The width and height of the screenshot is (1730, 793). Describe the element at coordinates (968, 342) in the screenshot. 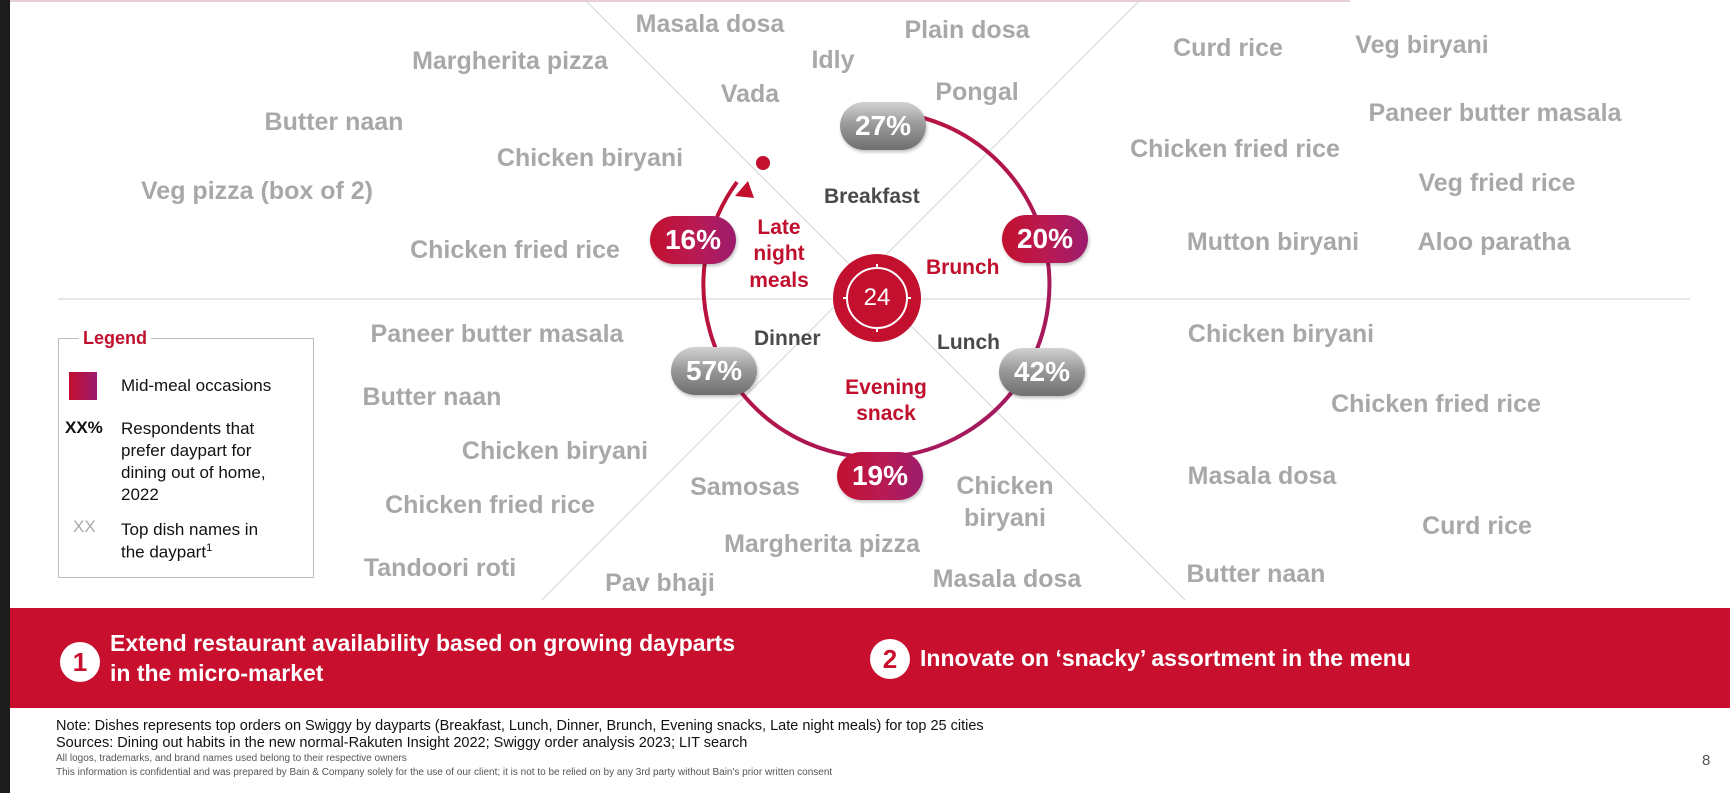

I see `daypart-label-lunch: Lunch` at that location.